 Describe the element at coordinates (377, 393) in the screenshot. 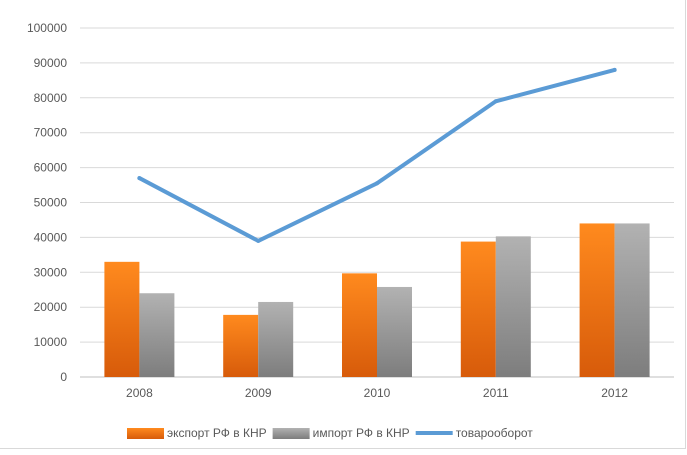

I see `x-tick-label: 2010` at that location.